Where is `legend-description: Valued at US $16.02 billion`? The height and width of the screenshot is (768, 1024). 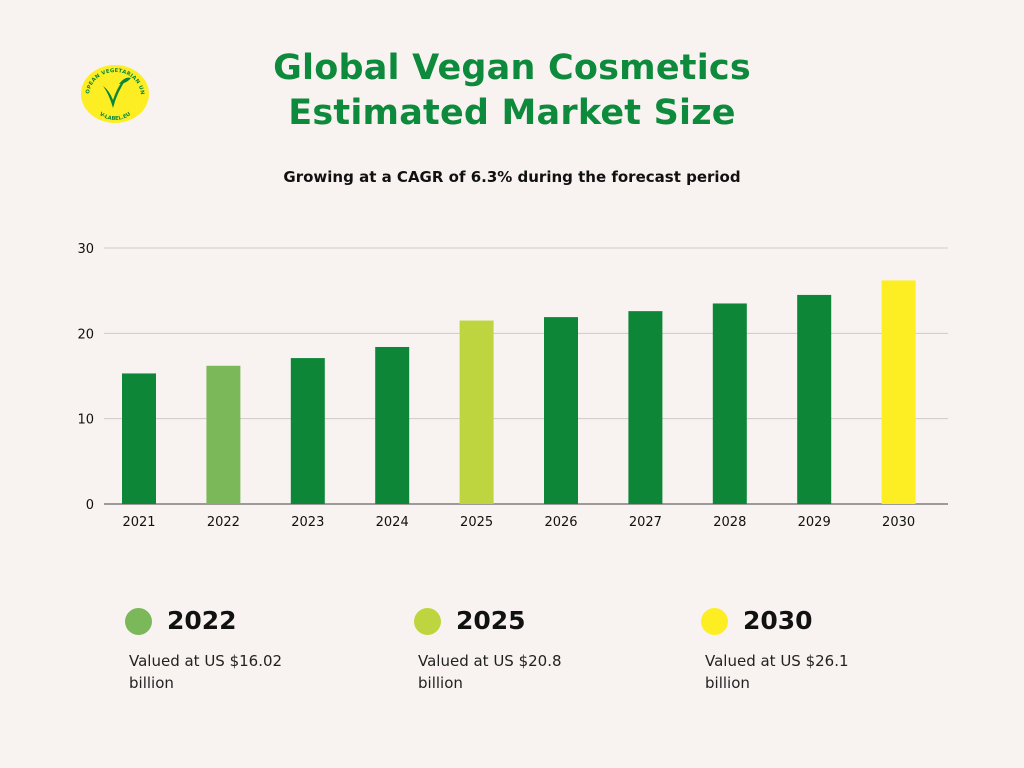 legend-description: Valued at US $16.02 billion is located at coordinates (206, 672).